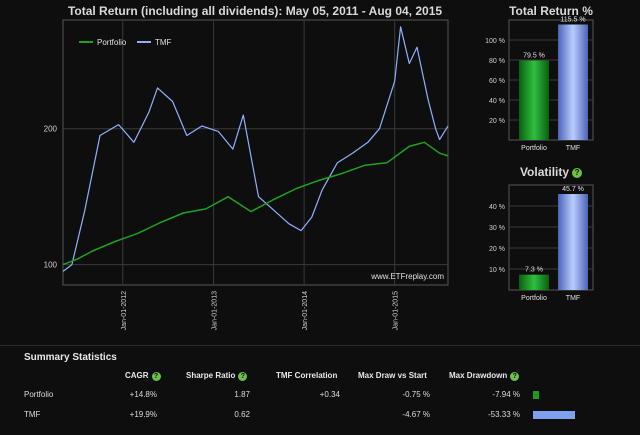 The height and width of the screenshot is (435, 640). What do you see at coordinates (497, 121) in the screenshot?
I see `total-return-y-tick-label: 20 %` at bounding box center [497, 121].